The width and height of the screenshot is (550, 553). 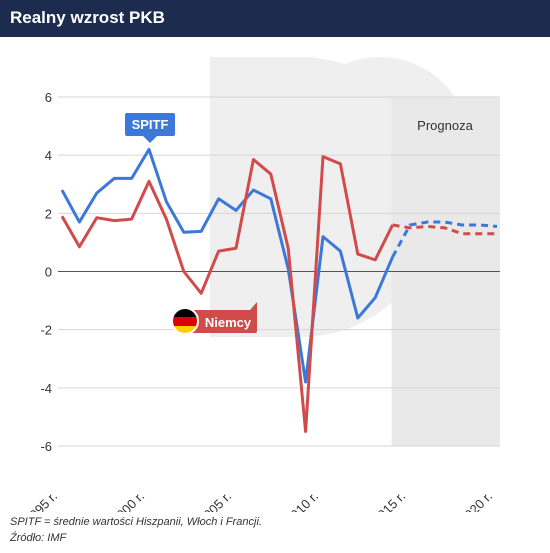 I want to click on legend-label-niemcy-box, so click(x=220, y=321).